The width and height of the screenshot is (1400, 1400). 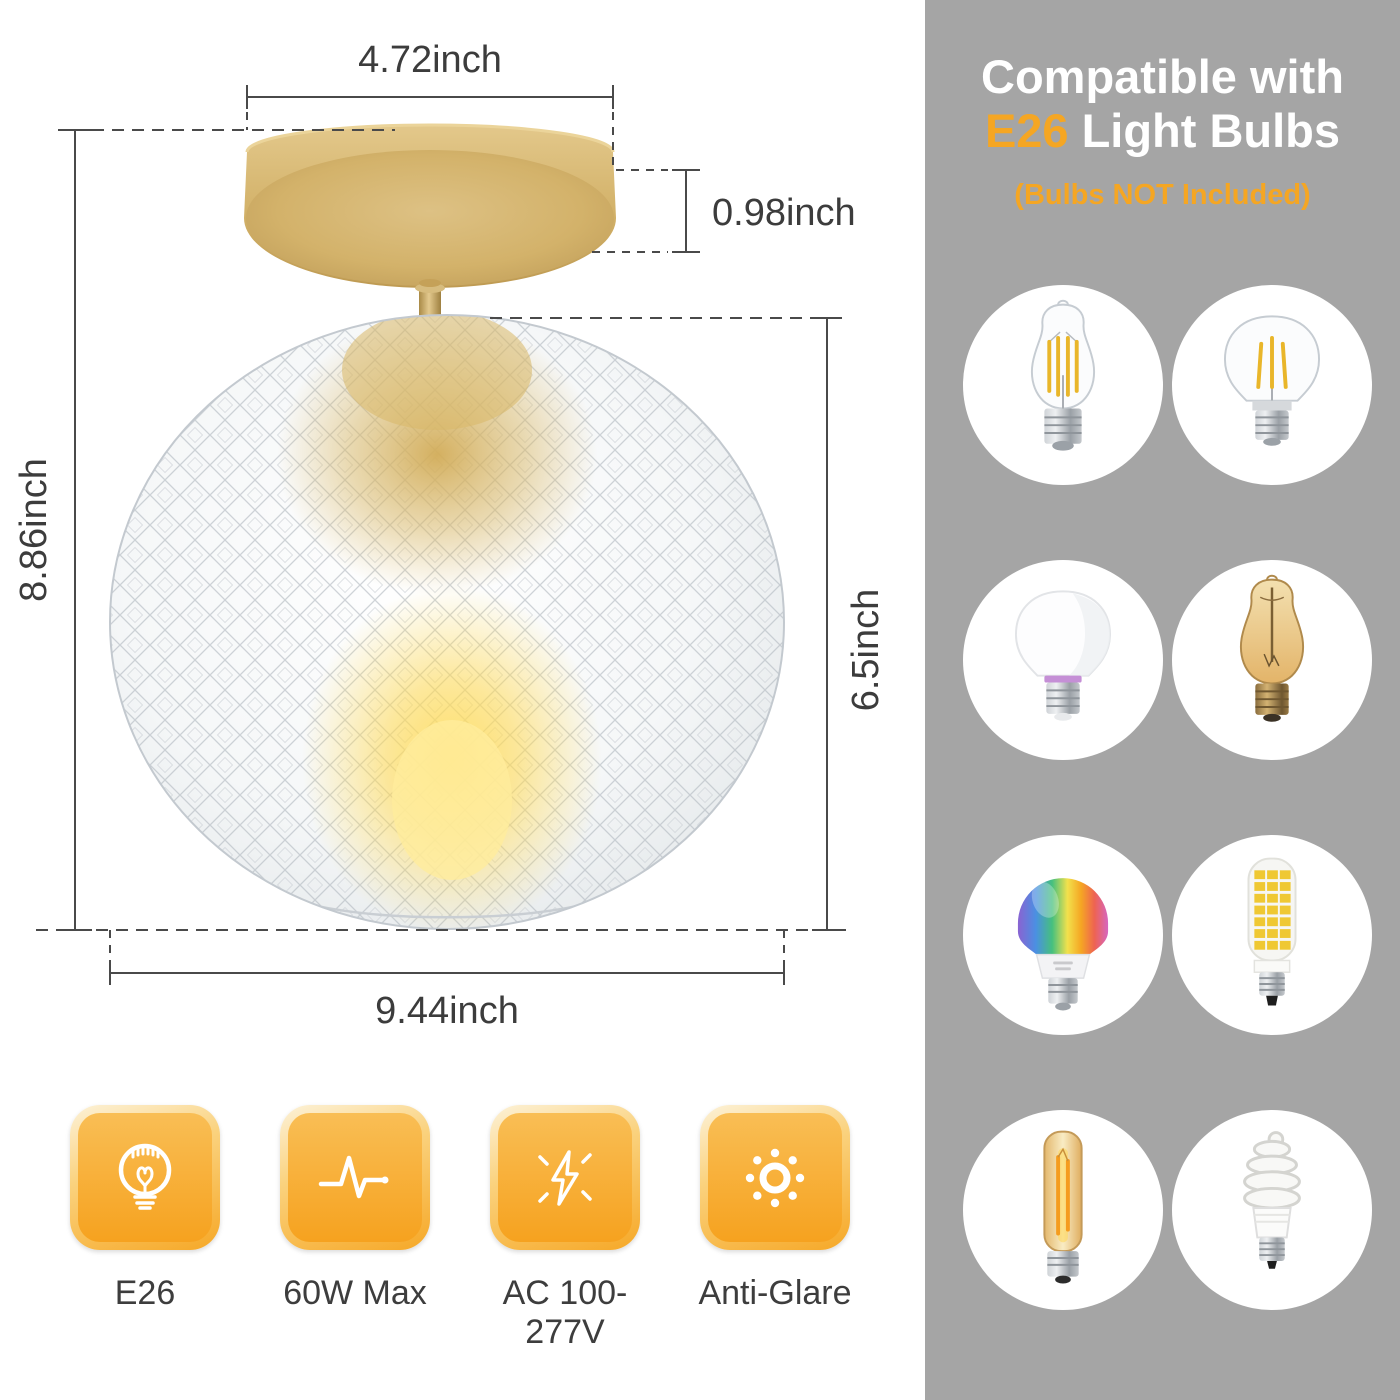 What do you see at coordinates (1272, 935) in the screenshot?
I see `e14-corn-led-bulb-image` at bounding box center [1272, 935].